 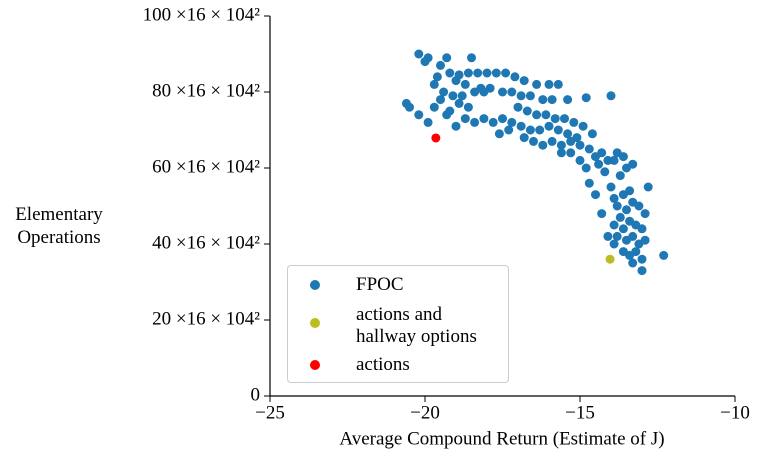 What do you see at coordinates (383, 364) in the screenshot?
I see `legend-label: actions` at bounding box center [383, 364].